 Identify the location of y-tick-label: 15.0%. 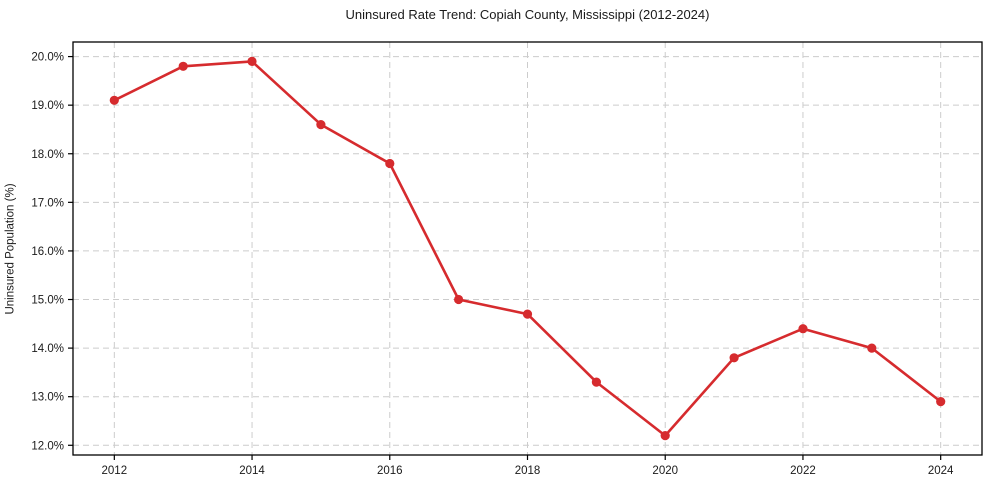
(47, 301).